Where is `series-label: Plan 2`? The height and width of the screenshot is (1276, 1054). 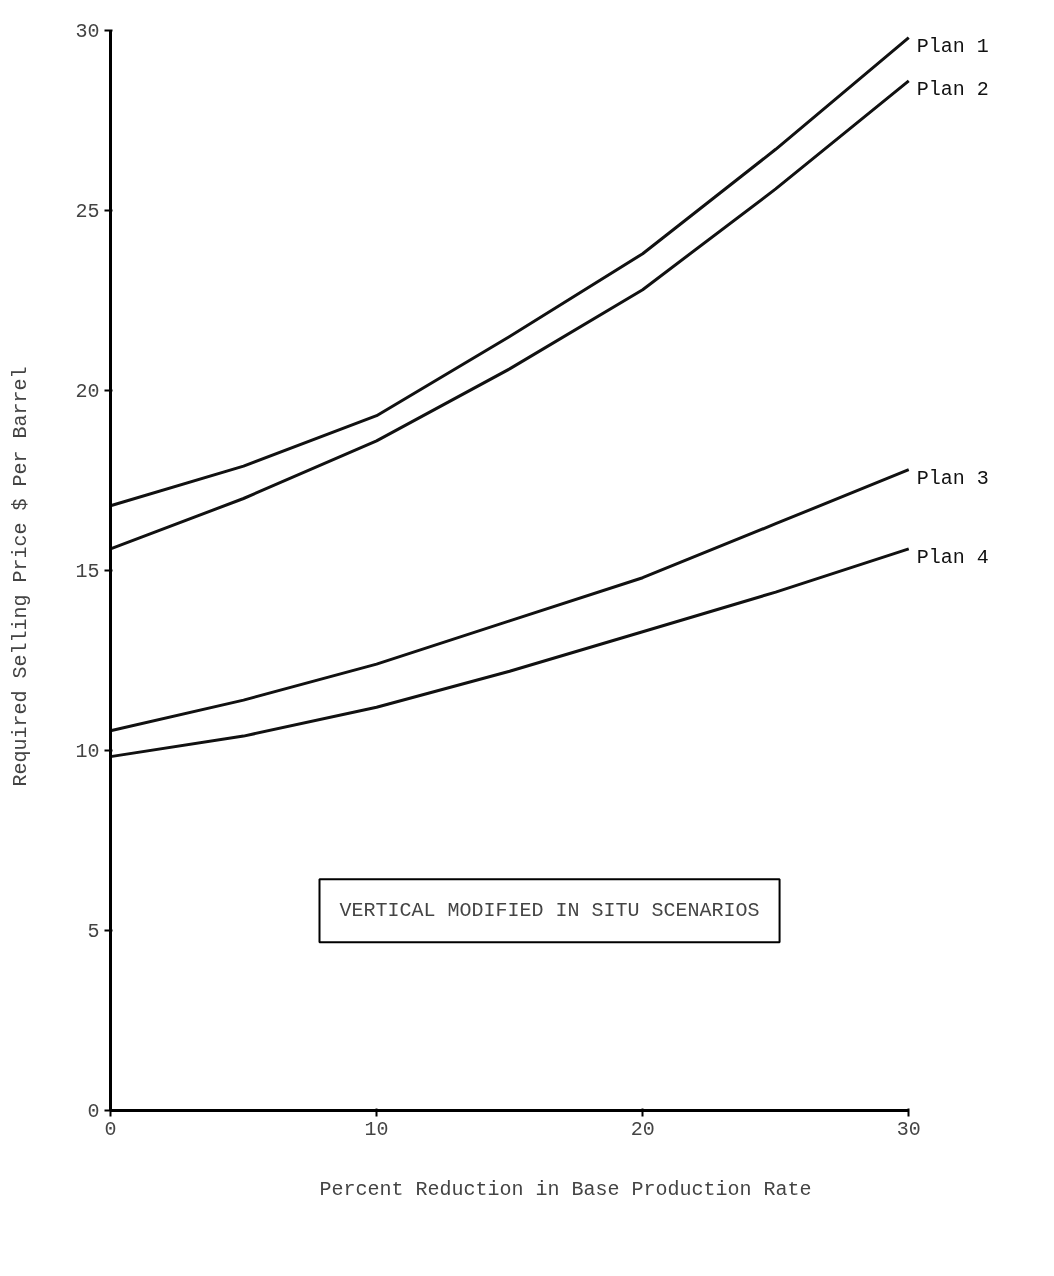
series-label: Plan 2 is located at coordinates (952, 90).